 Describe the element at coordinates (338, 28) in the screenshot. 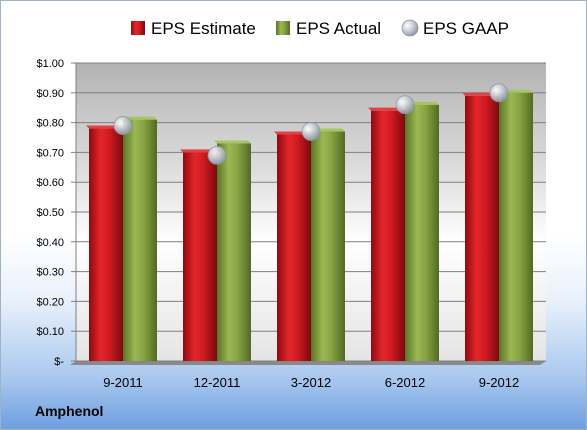

I see `legend-label: EPS Actual` at that location.